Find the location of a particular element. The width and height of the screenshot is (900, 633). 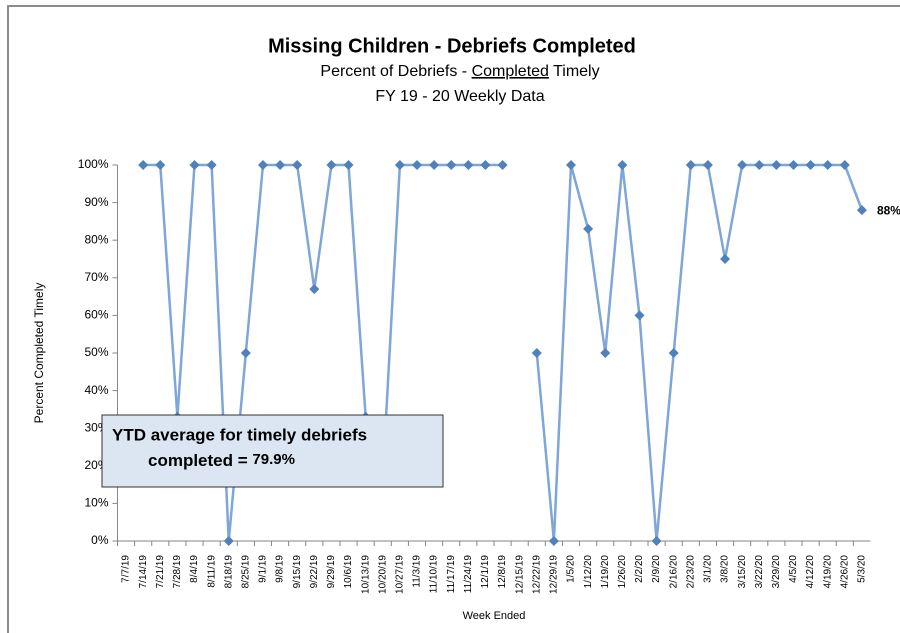

x-tick-label: 2/2/20 is located at coordinates (639, 569).